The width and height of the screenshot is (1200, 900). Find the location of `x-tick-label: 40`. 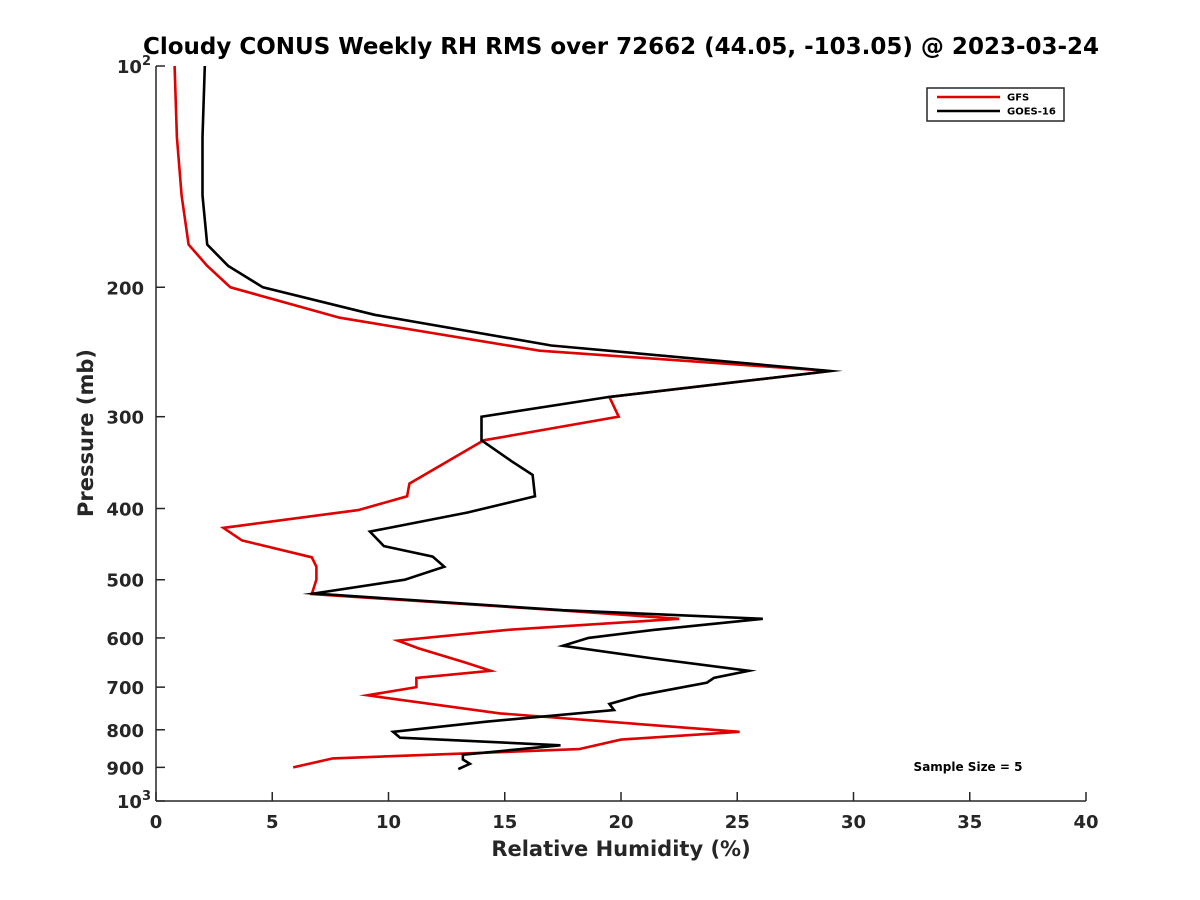

x-tick-label: 40 is located at coordinates (1085, 822).